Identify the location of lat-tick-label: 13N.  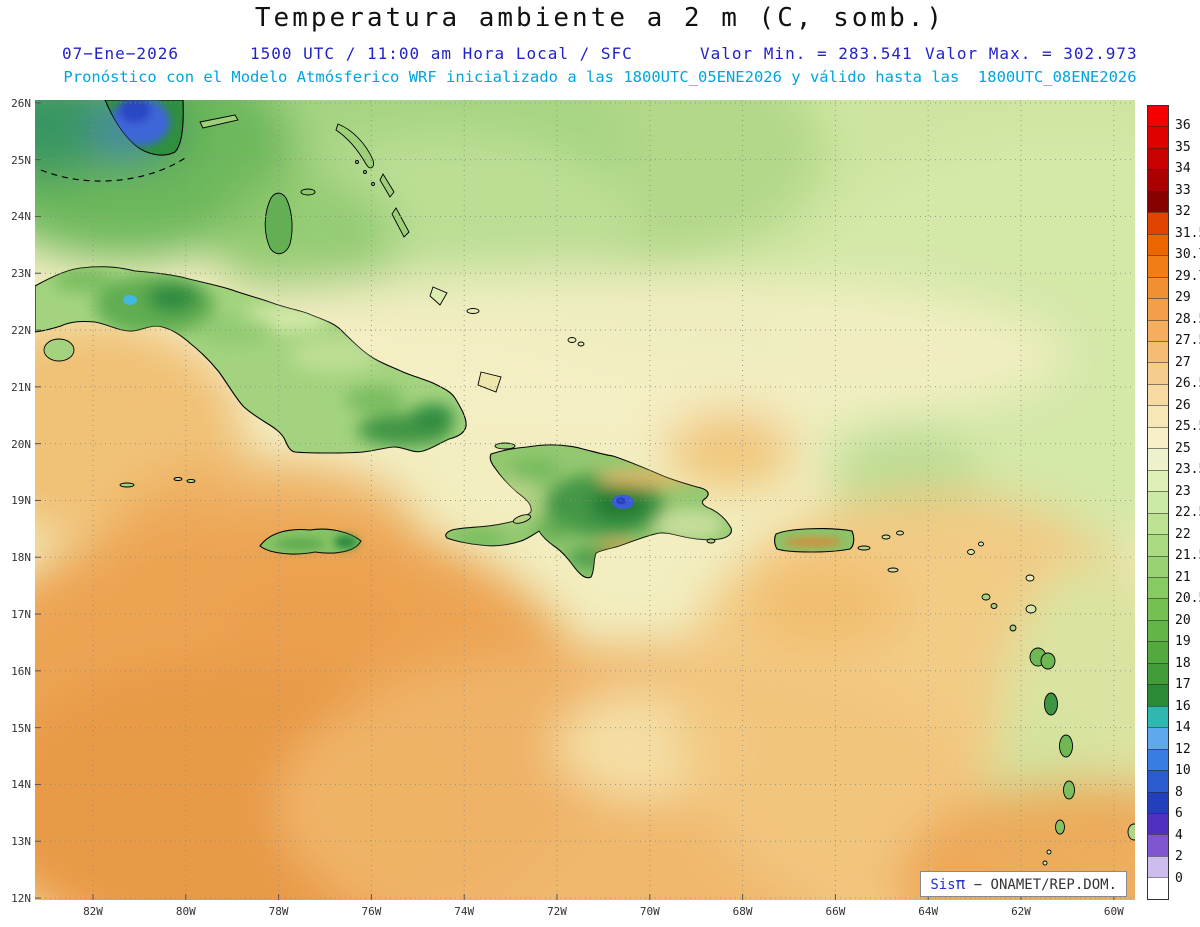
(21, 842).